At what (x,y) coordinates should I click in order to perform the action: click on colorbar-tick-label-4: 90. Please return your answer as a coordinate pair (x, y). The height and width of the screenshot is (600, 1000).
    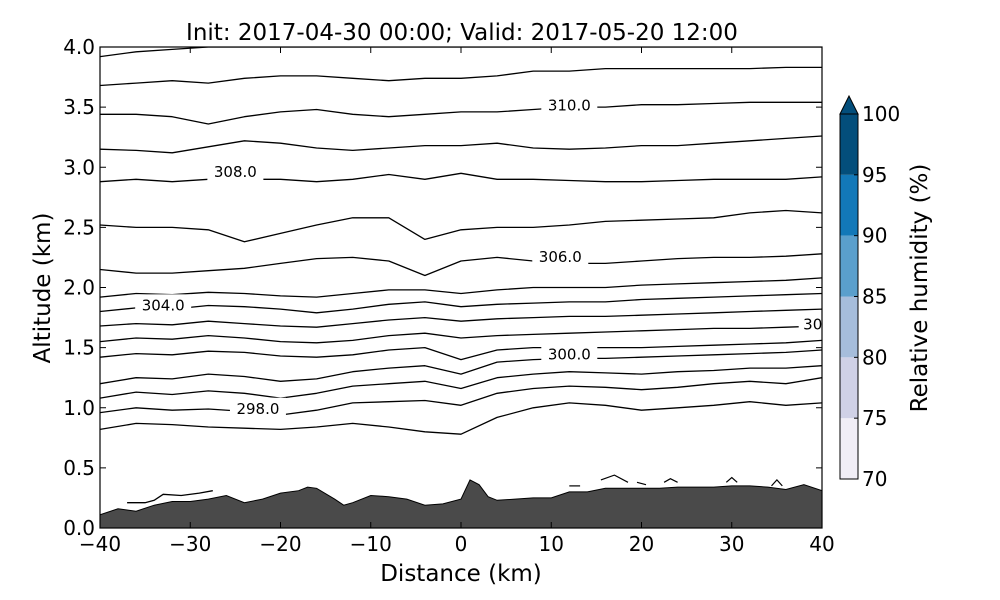
    Looking at the image, I should click on (874, 236).